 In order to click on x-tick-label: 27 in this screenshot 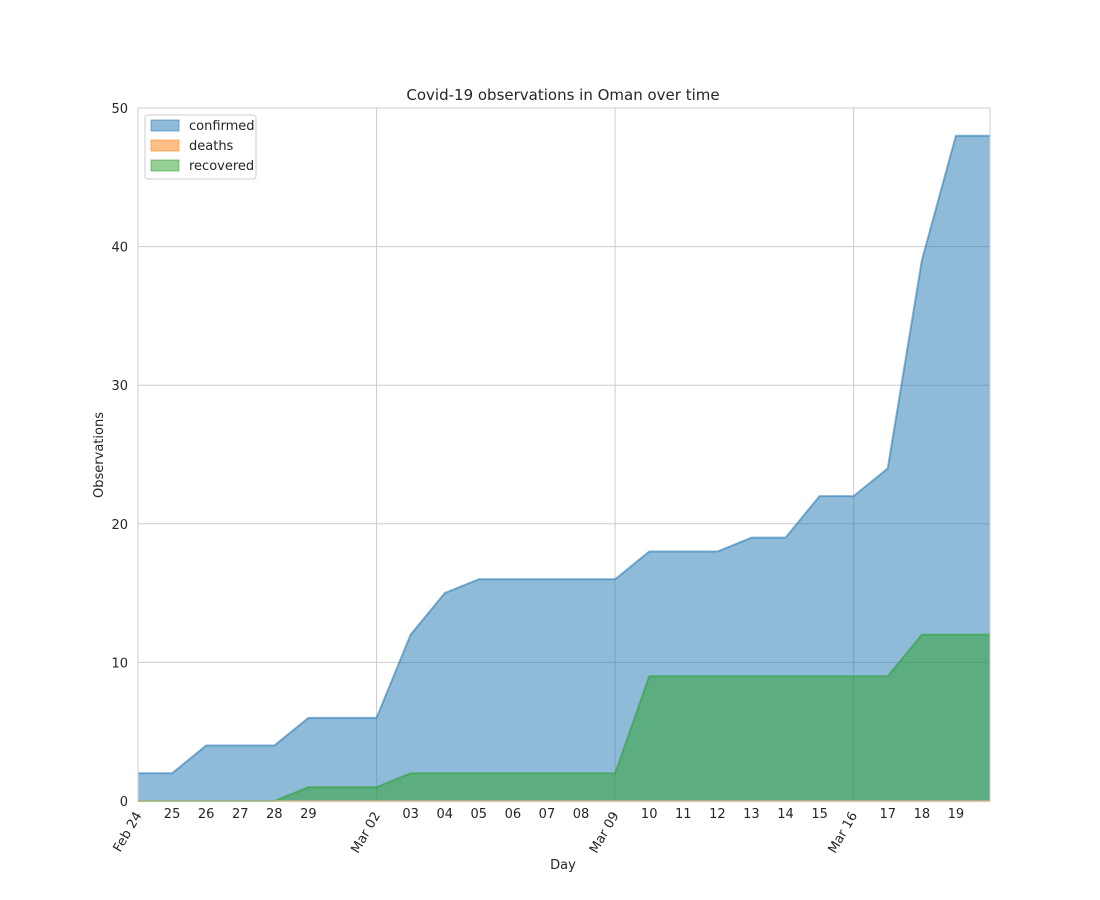, I will do `click(240, 814)`.